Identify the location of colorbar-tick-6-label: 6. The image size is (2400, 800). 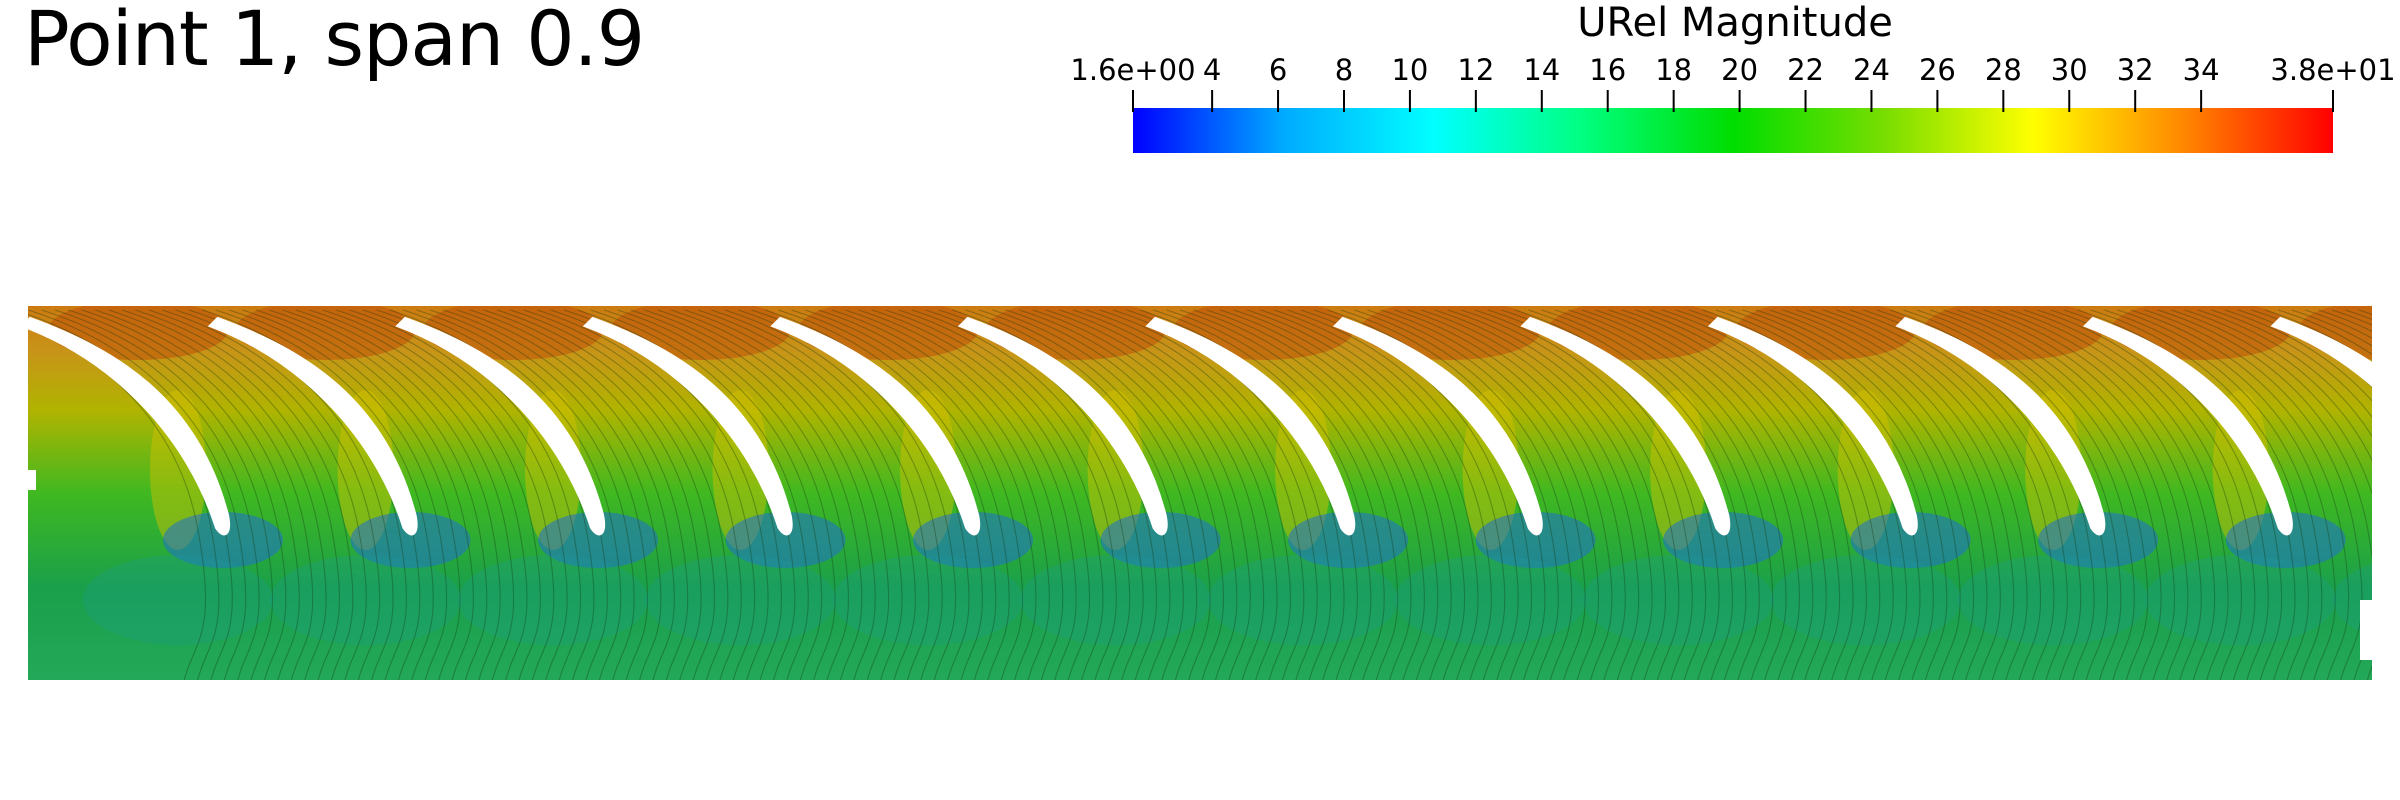
(1278, 70).